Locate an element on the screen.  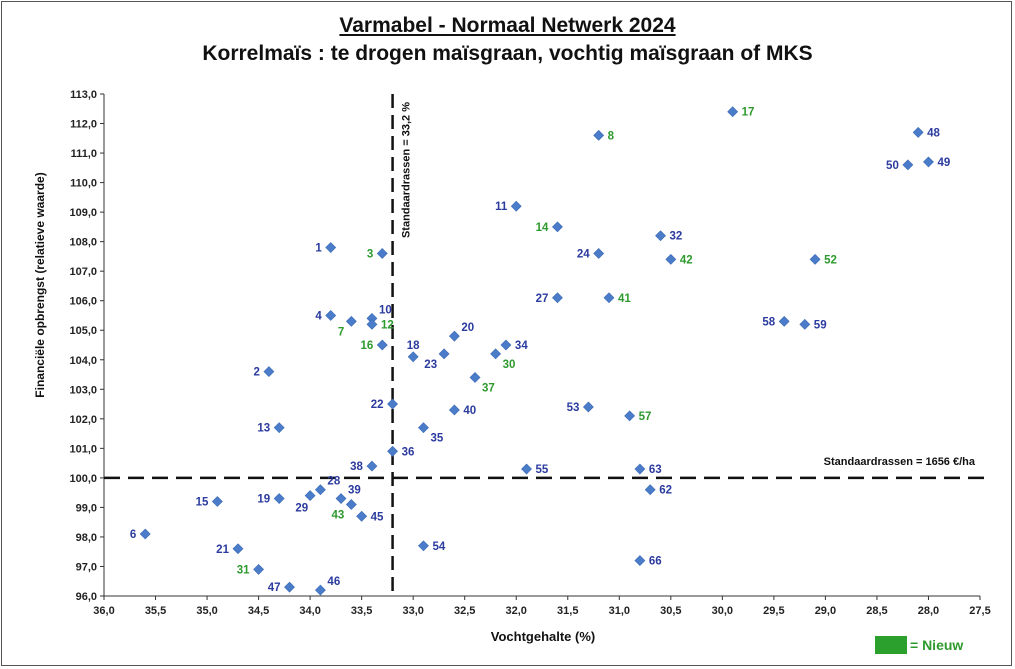
x-tick-label: 34,5 is located at coordinates (258, 611).